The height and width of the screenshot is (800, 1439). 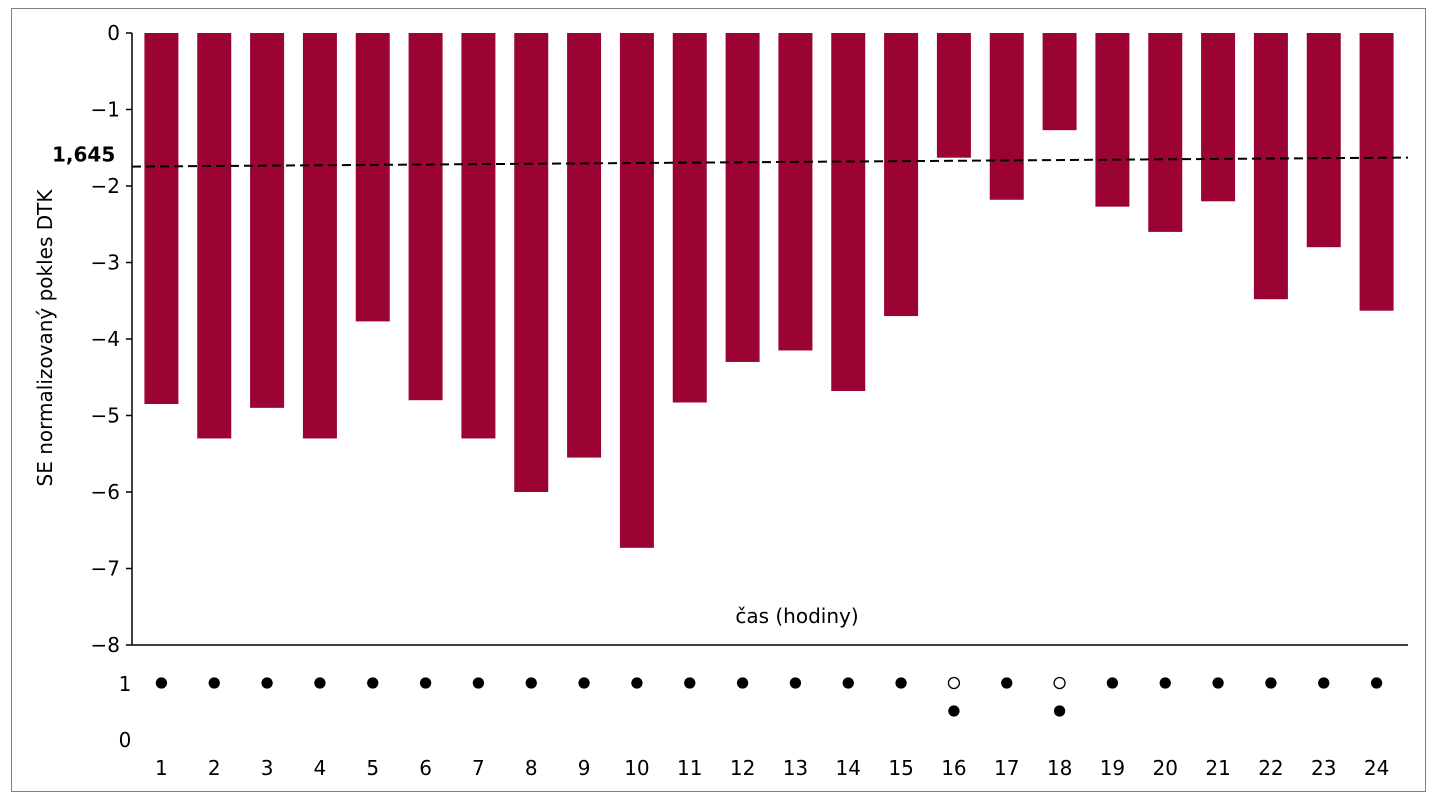 What do you see at coordinates (689, 768) in the screenshot?
I see `x-tick-label: 11` at bounding box center [689, 768].